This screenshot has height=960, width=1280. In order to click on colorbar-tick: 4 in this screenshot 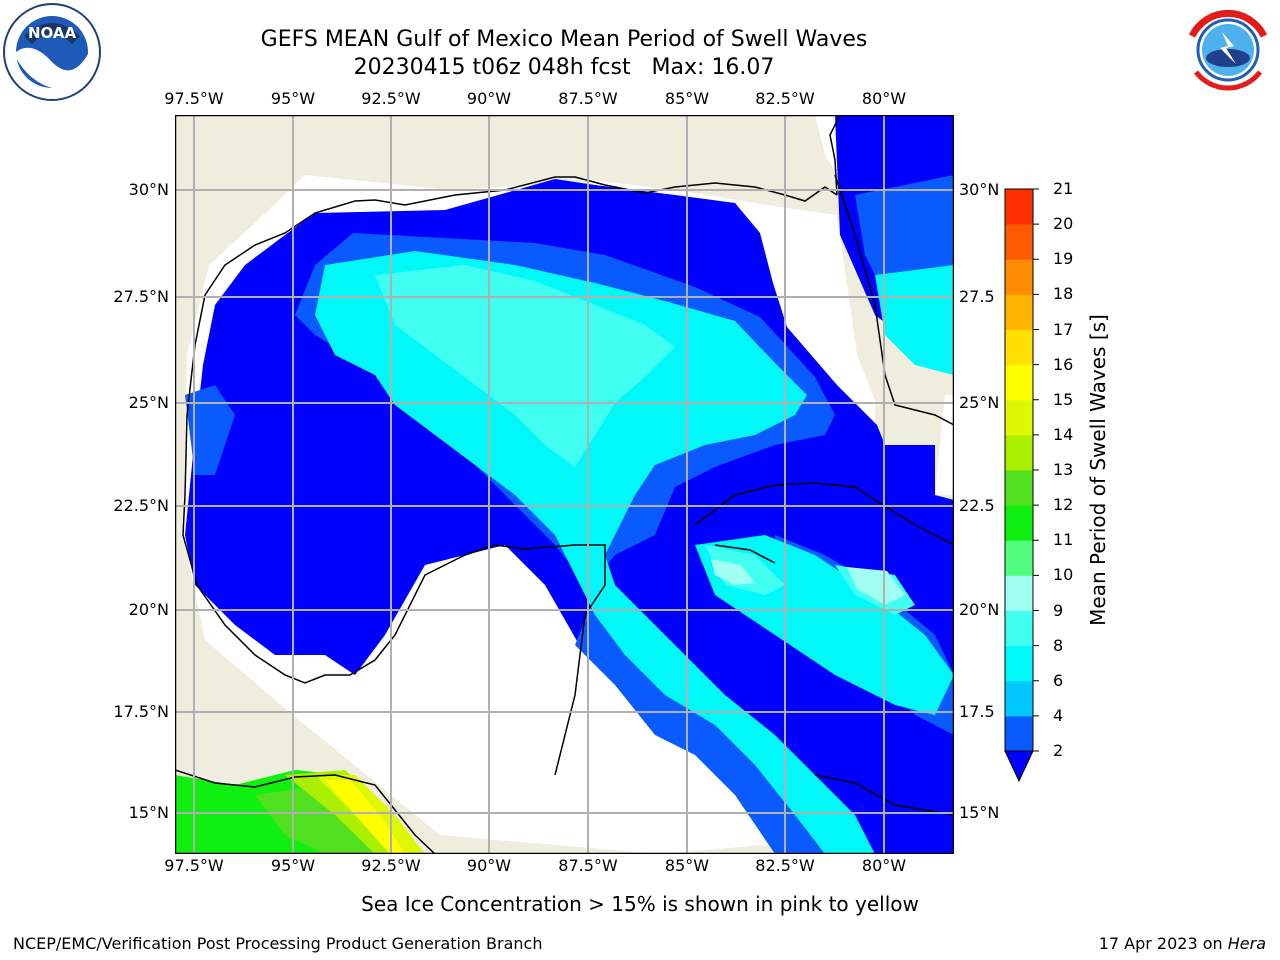, I will do `click(1058, 715)`.